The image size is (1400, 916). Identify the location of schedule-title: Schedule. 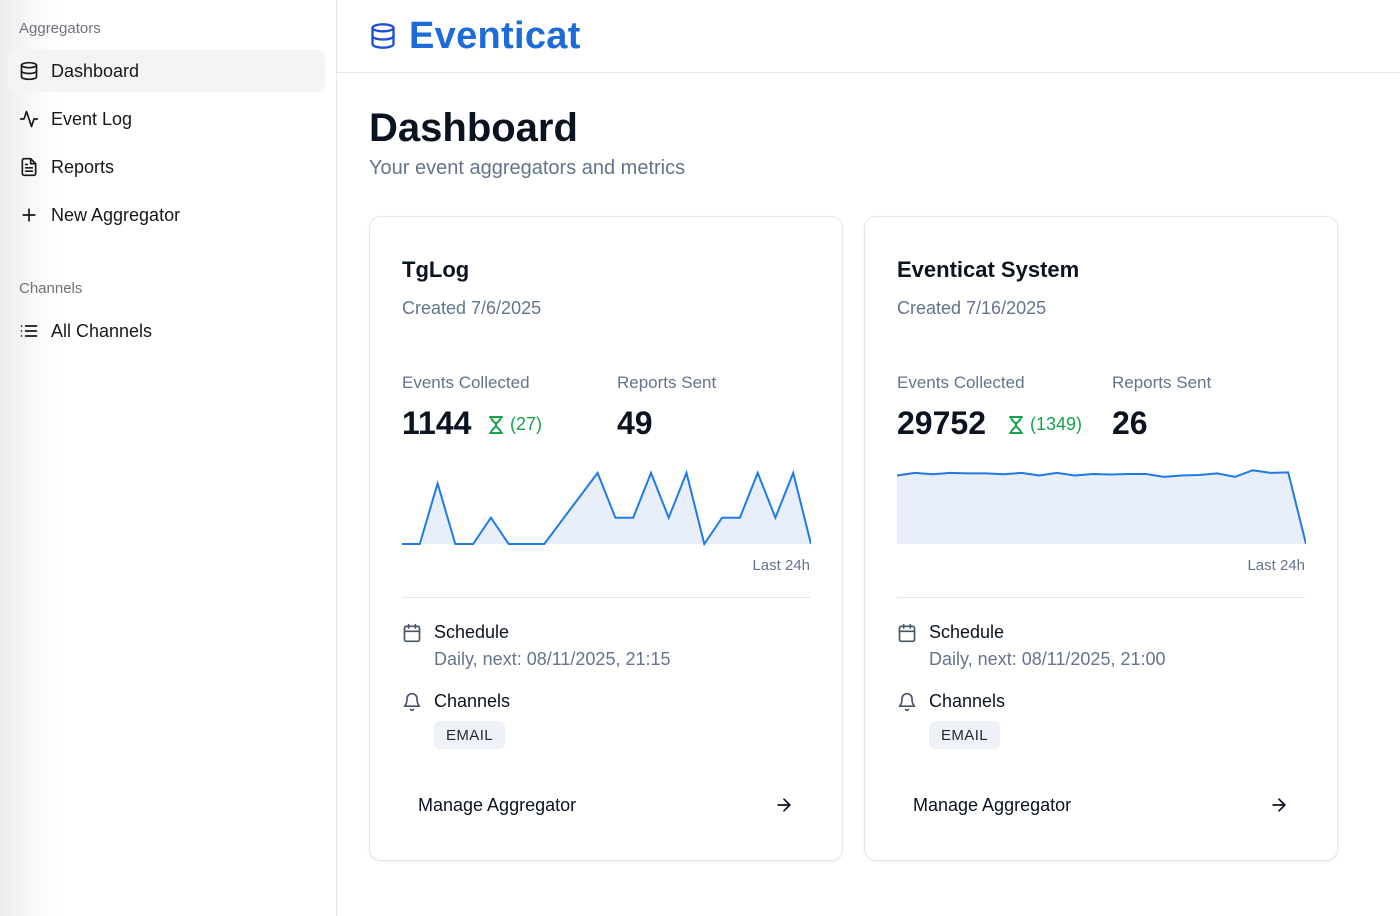
(472, 632).